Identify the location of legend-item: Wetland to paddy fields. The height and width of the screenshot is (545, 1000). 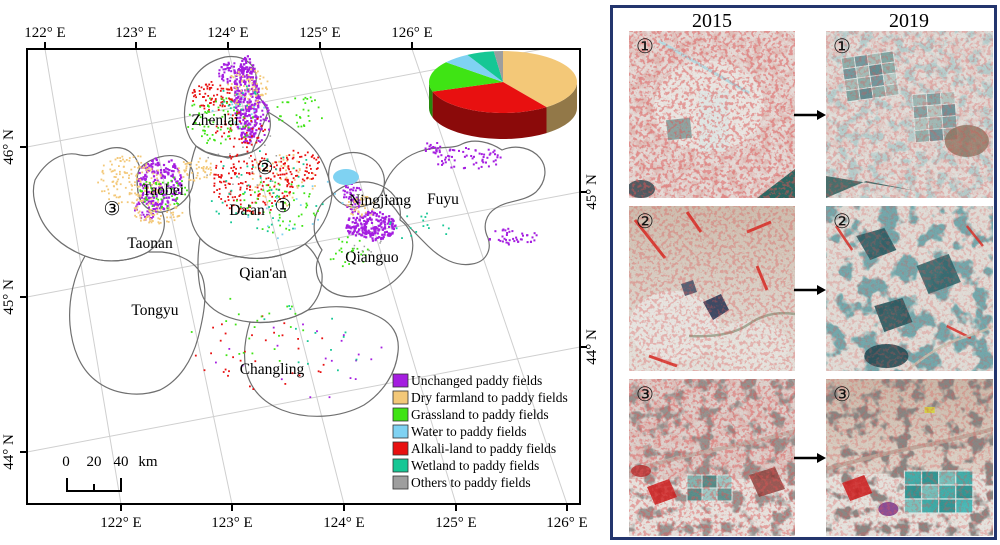
(465, 465).